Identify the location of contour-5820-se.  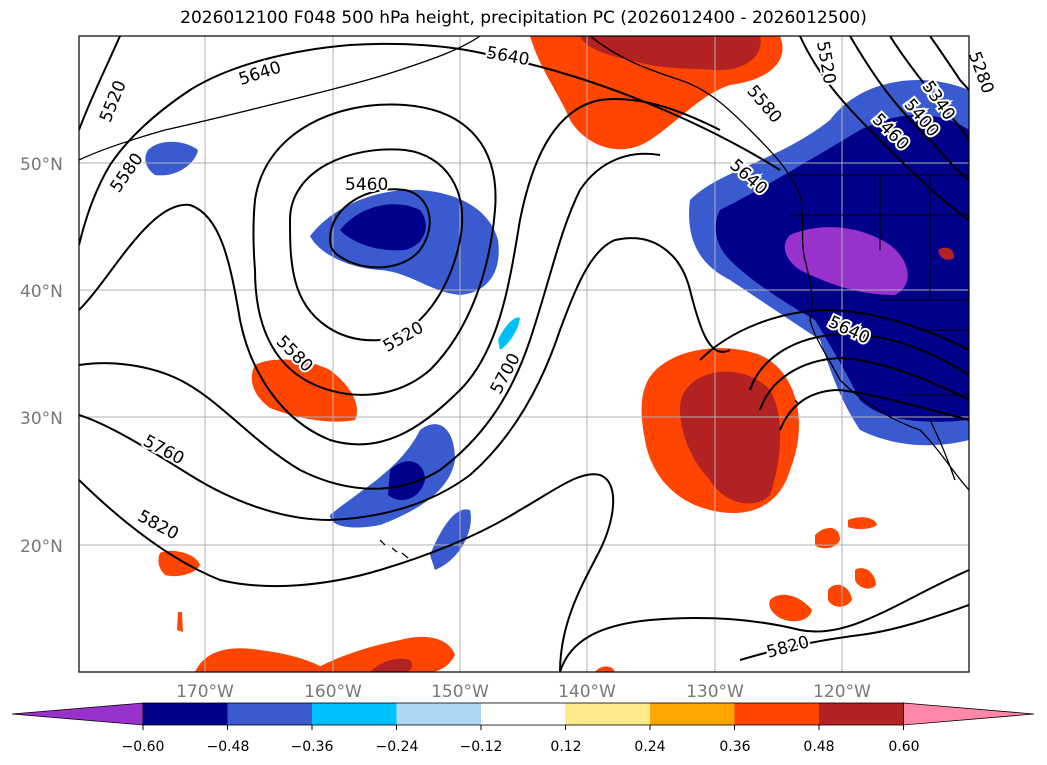
(854, 632).